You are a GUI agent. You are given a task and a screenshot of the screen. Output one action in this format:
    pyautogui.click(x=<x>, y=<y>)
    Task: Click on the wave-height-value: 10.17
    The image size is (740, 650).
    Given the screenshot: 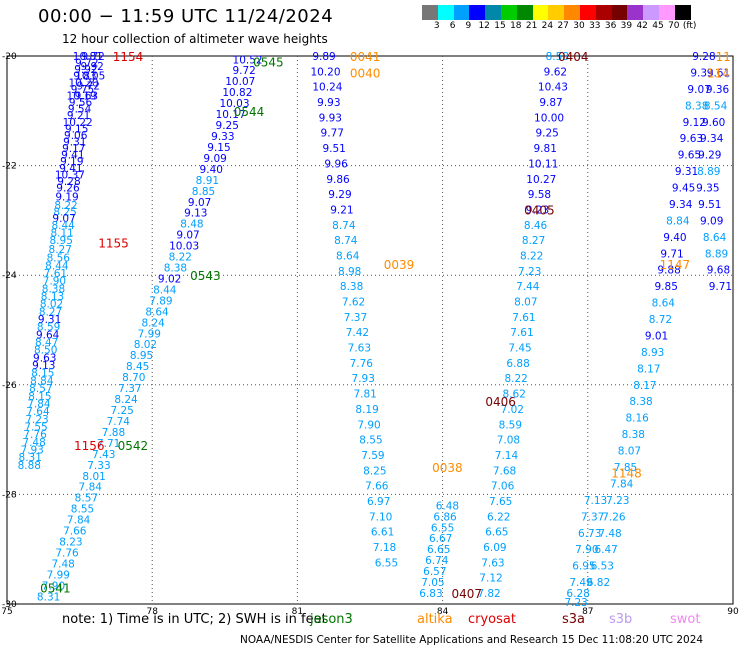 What is the action you would take?
    pyautogui.click(x=231, y=115)
    